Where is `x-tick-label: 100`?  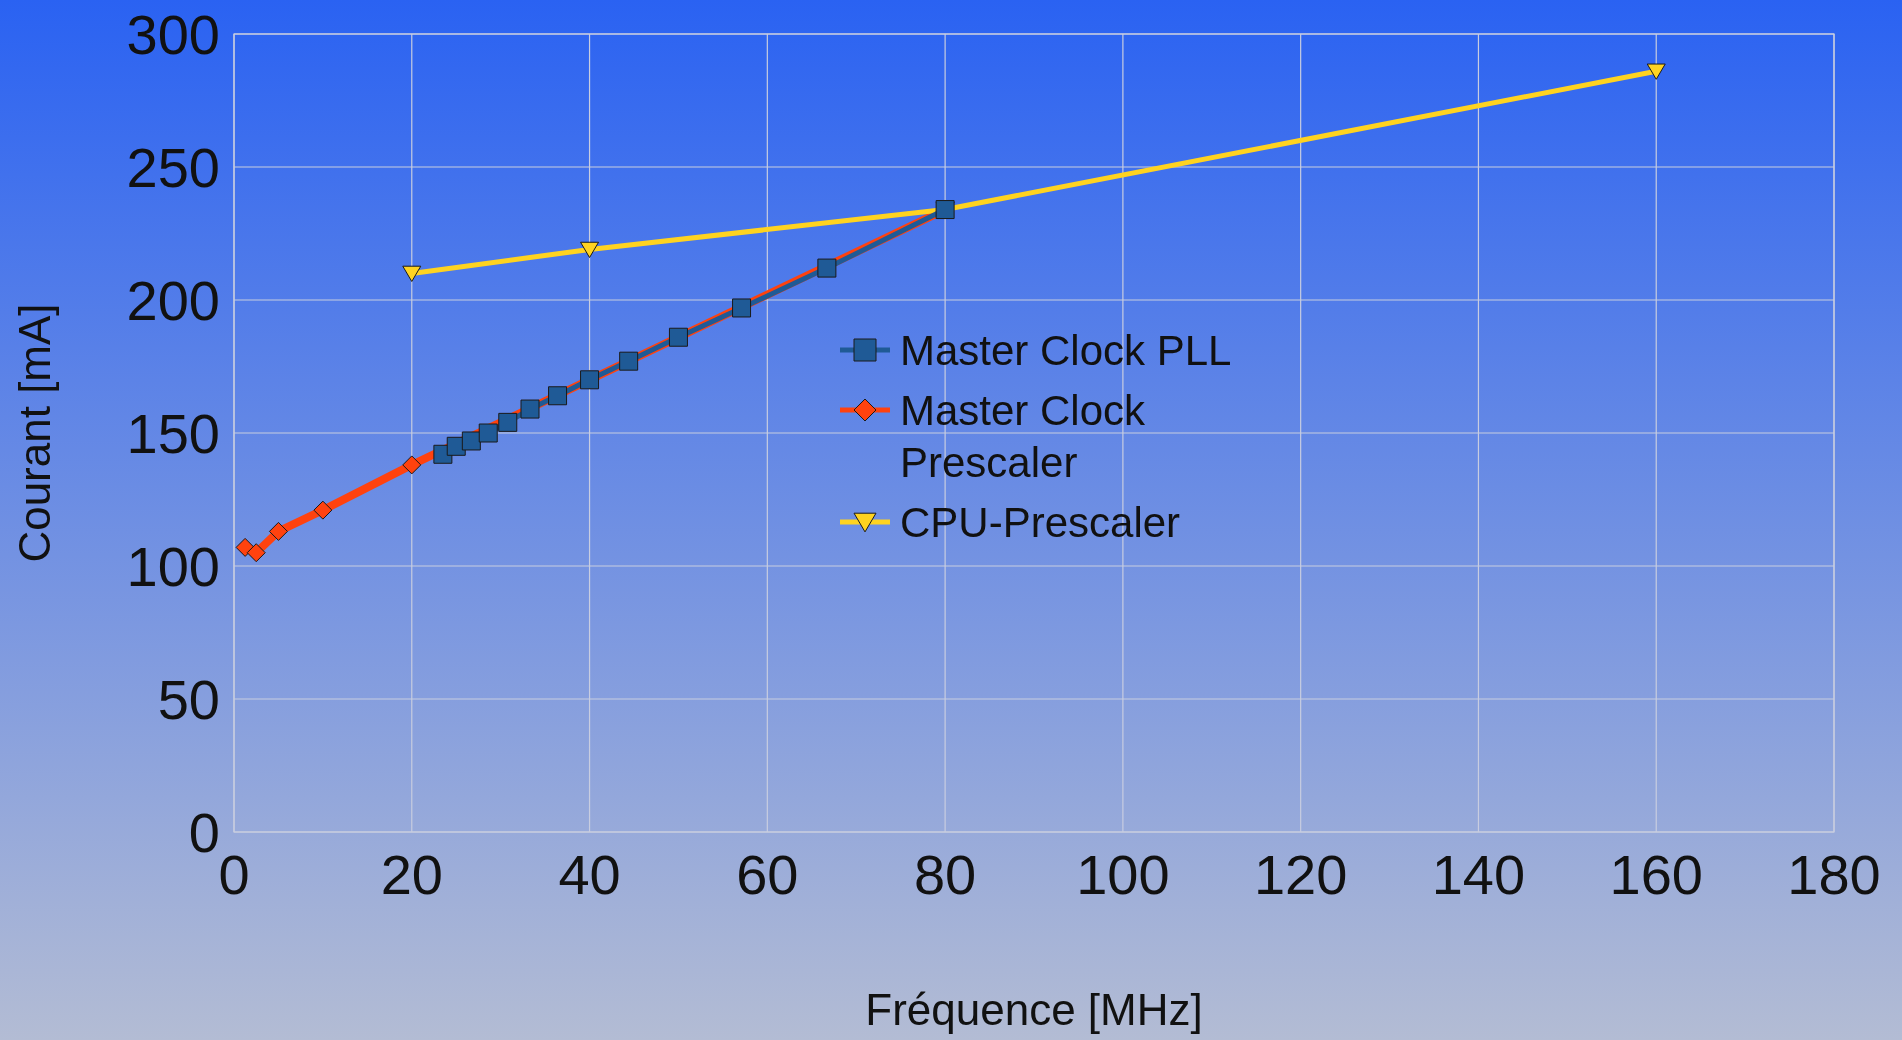
x-tick-label: 100 is located at coordinates (1123, 874).